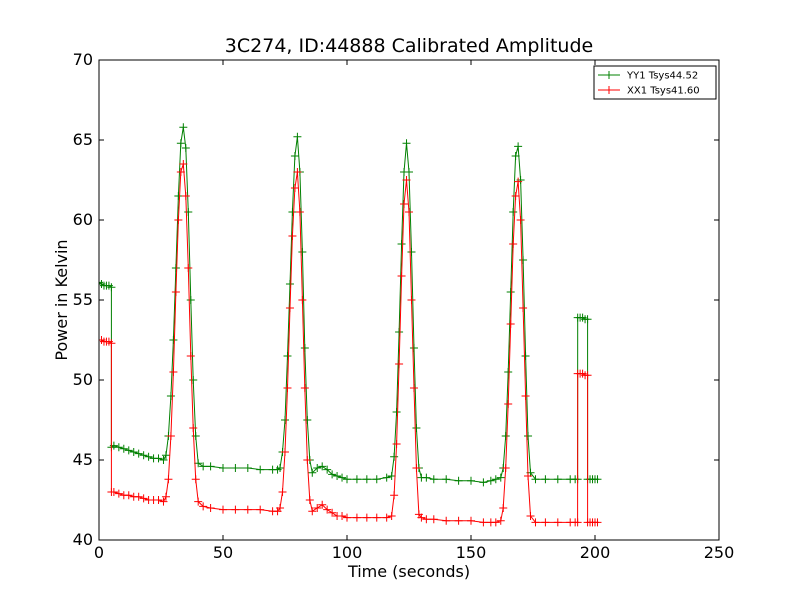  What do you see at coordinates (471, 552) in the screenshot?
I see `x-tick-label: 150` at bounding box center [471, 552].